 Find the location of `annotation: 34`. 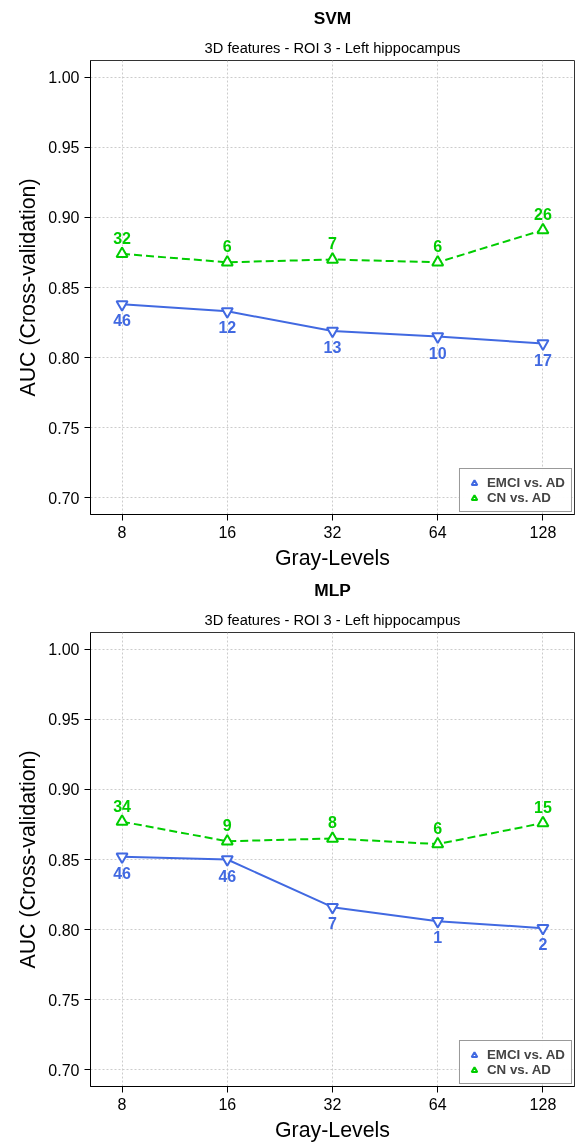

annotation: 34 is located at coordinates (122, 806).